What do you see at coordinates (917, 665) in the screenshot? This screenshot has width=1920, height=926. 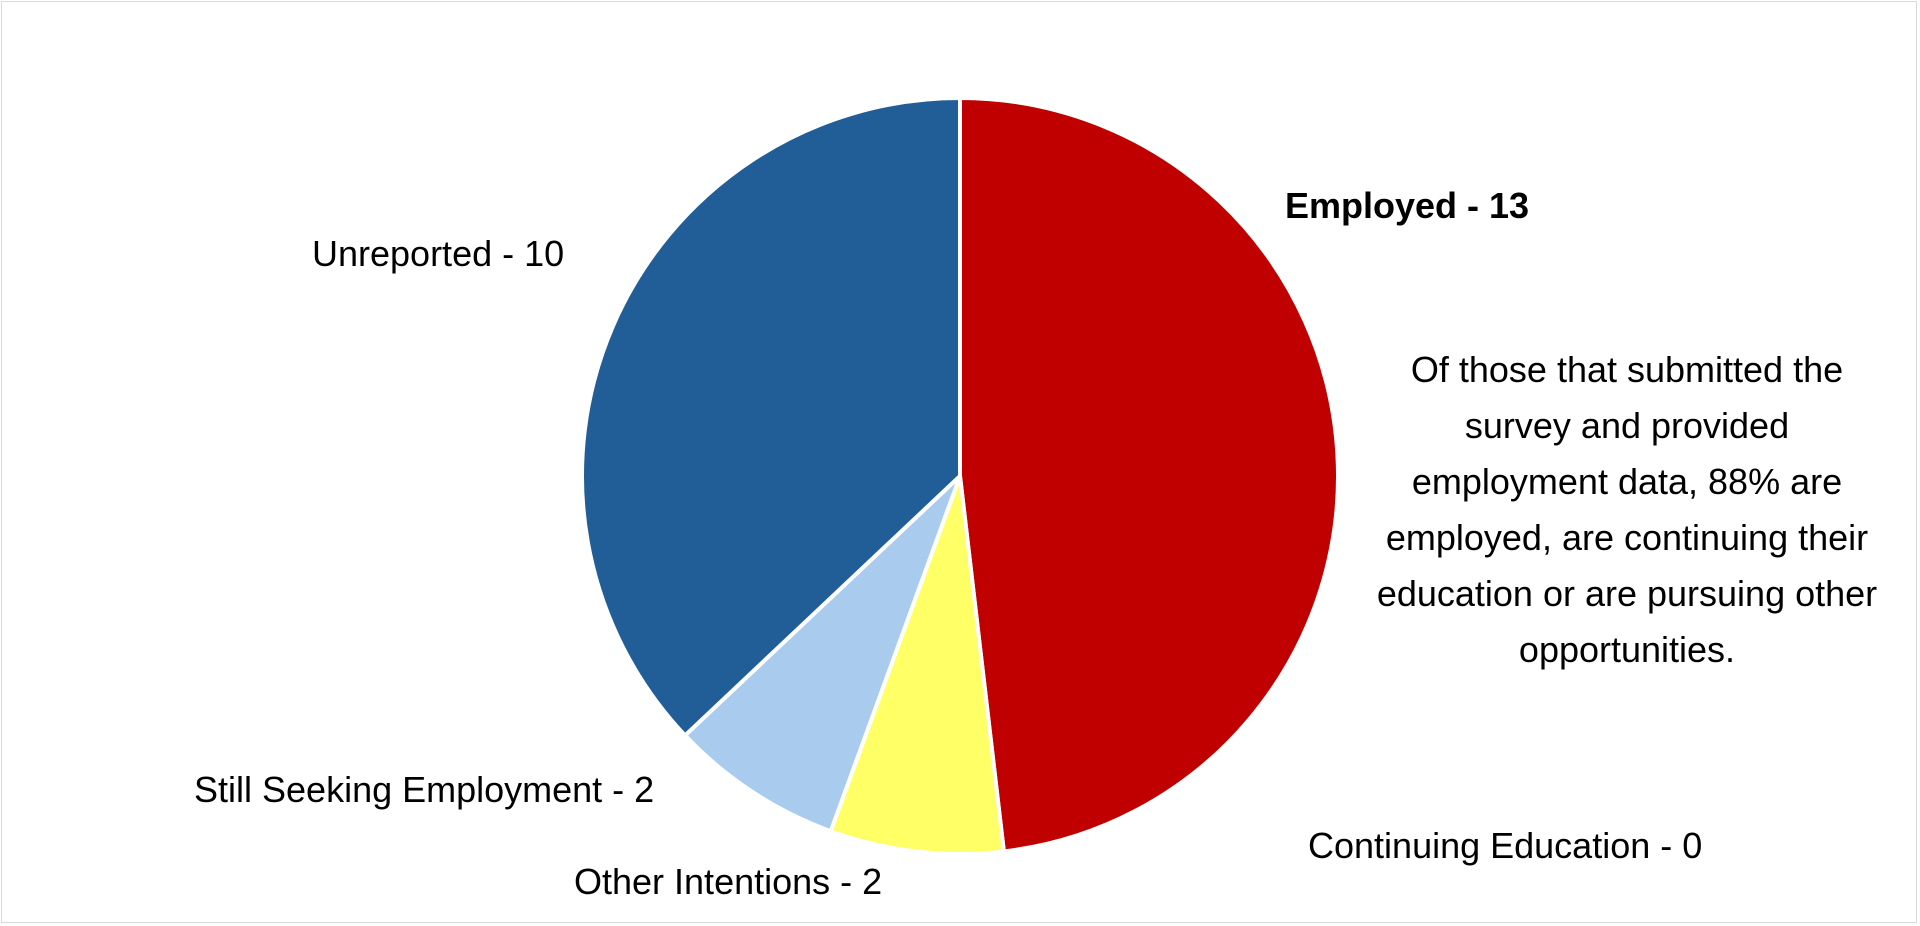 I see `pie-slice-other-intentions` at bounding box center [917, 665].